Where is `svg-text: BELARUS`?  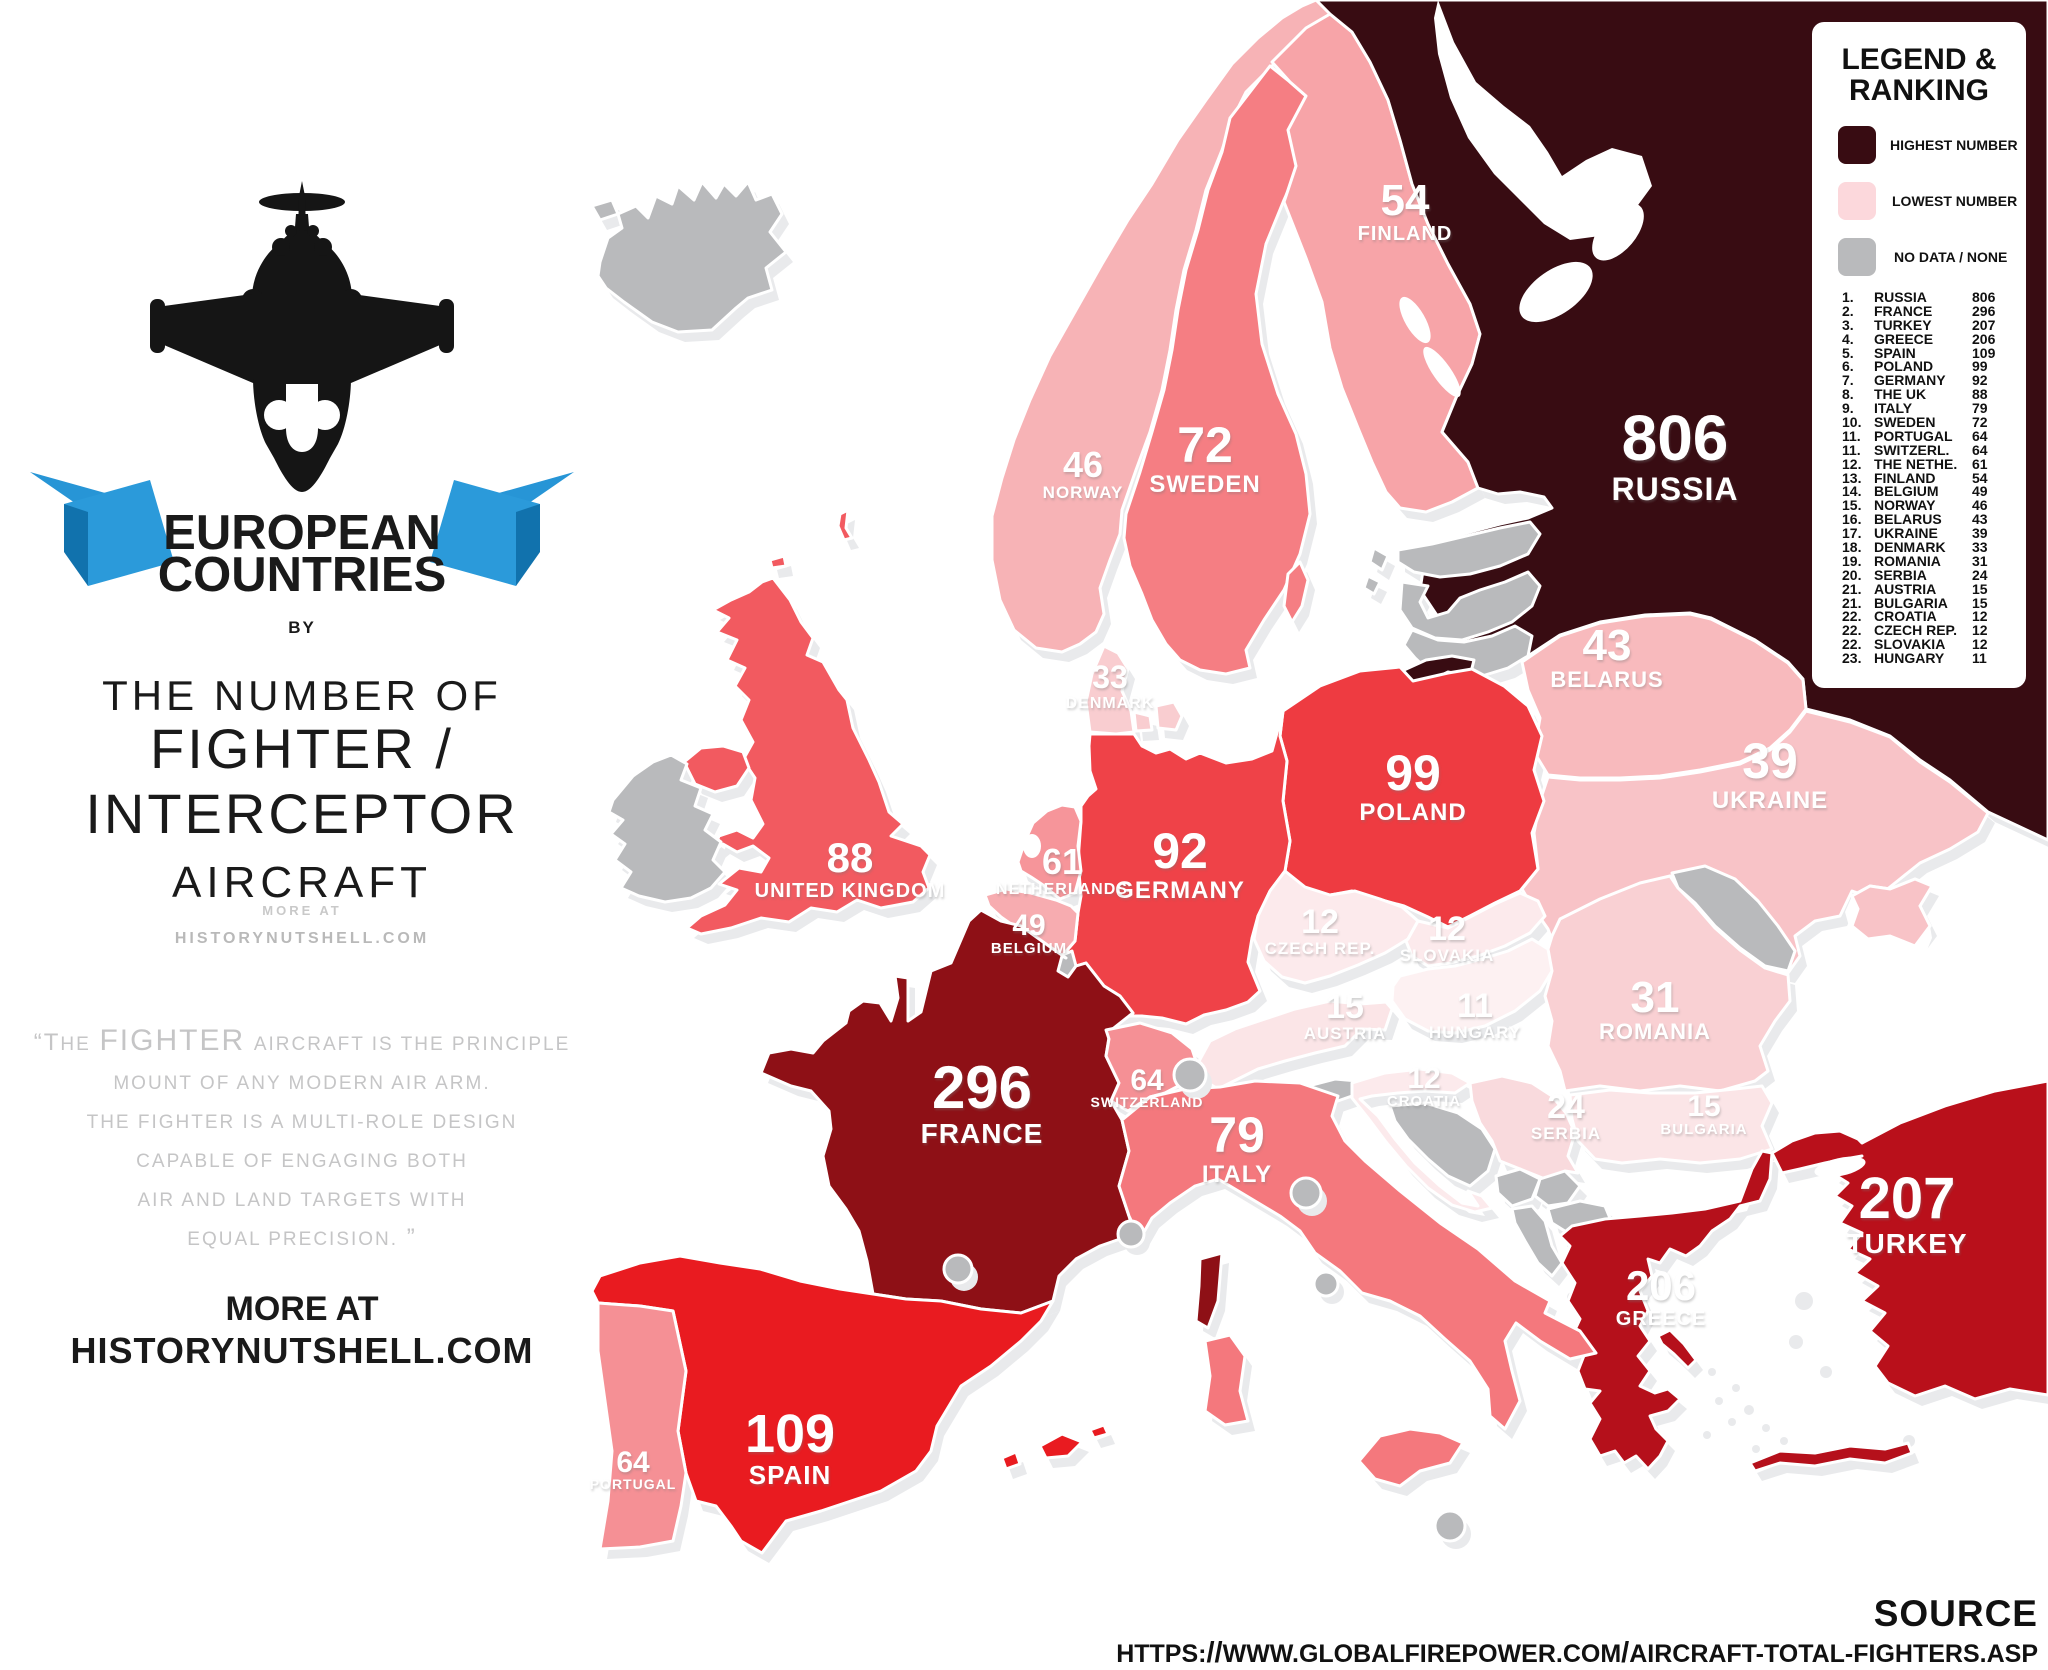 svg-text: BELARUS is located at coordinates (1606, 679).